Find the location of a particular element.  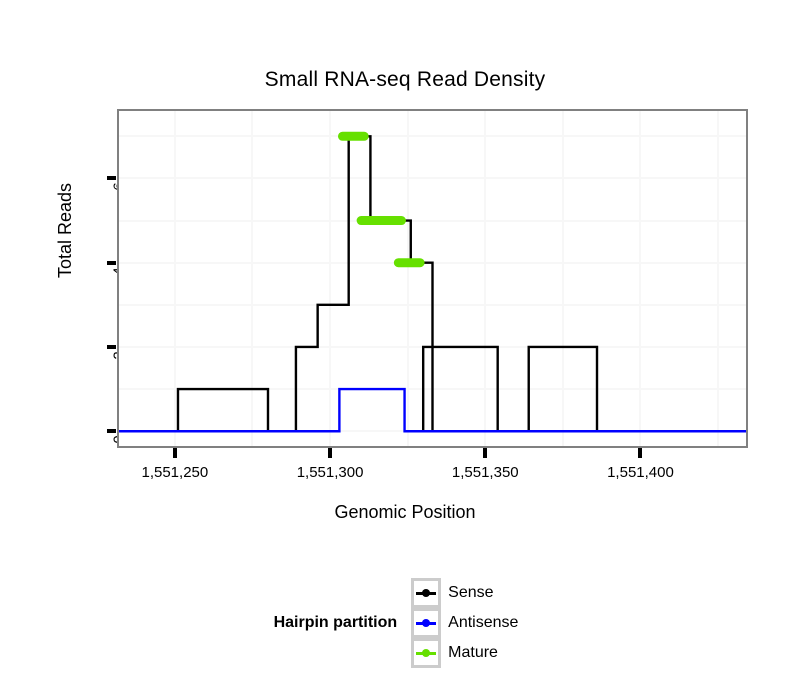

series-line-antisense is located at coordinates (432, 410).